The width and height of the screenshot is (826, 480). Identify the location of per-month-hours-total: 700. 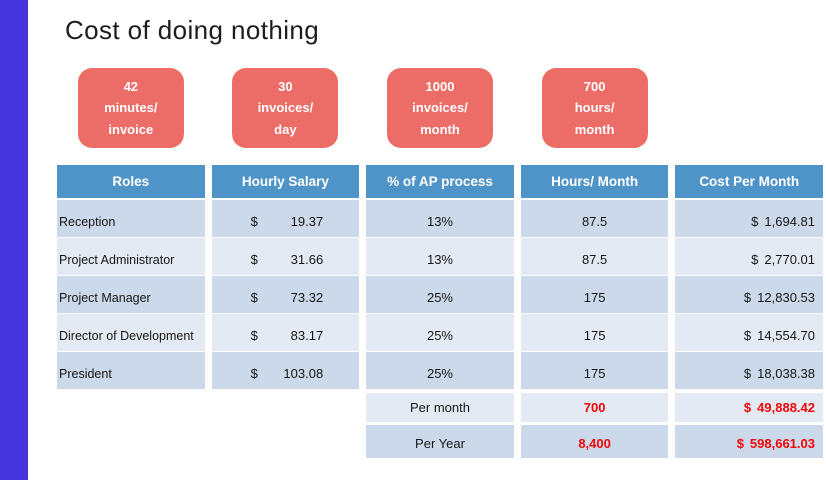
(594, 408).